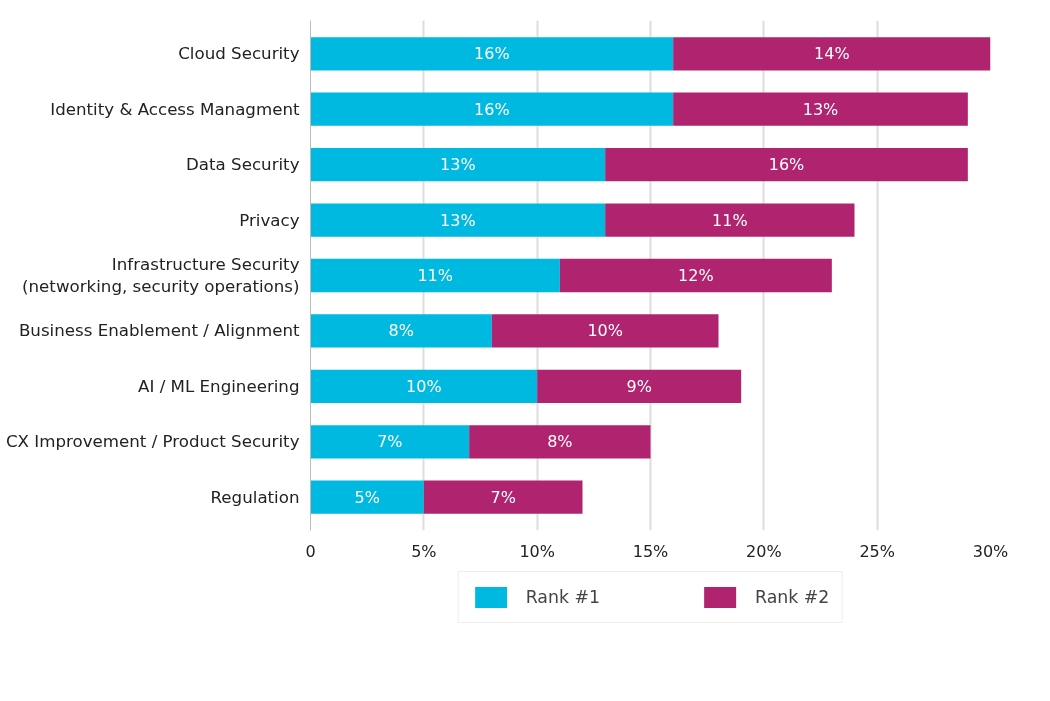  I want to click on y-tick-label: Identity & Access Managment, so click(175, 109).